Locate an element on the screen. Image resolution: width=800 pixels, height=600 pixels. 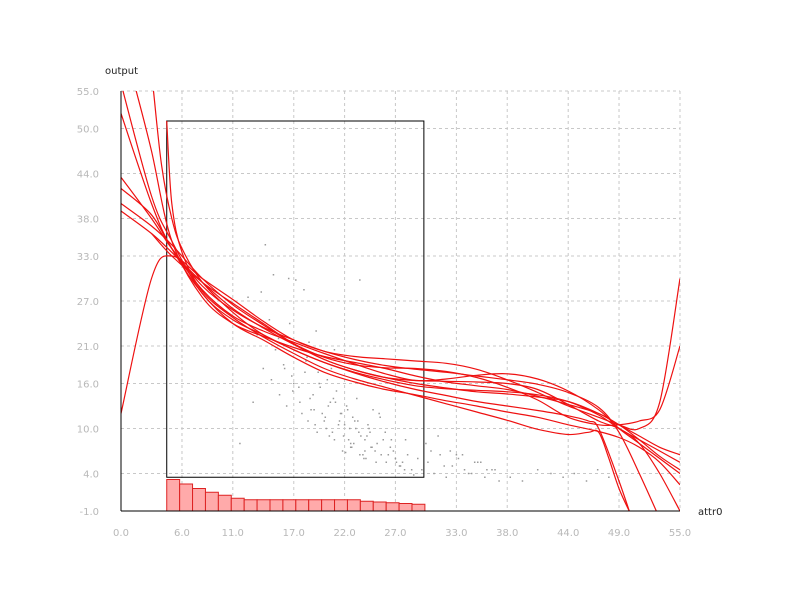
y-tick-label: 55.0 is located at coordinates (88, 92).